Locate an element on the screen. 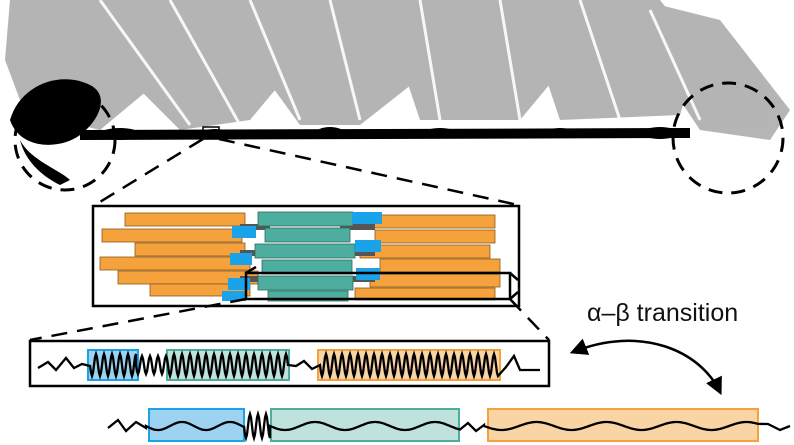 This screenshot has height=445, width=794. zoom-source-box is located at coordinates (211, 133).